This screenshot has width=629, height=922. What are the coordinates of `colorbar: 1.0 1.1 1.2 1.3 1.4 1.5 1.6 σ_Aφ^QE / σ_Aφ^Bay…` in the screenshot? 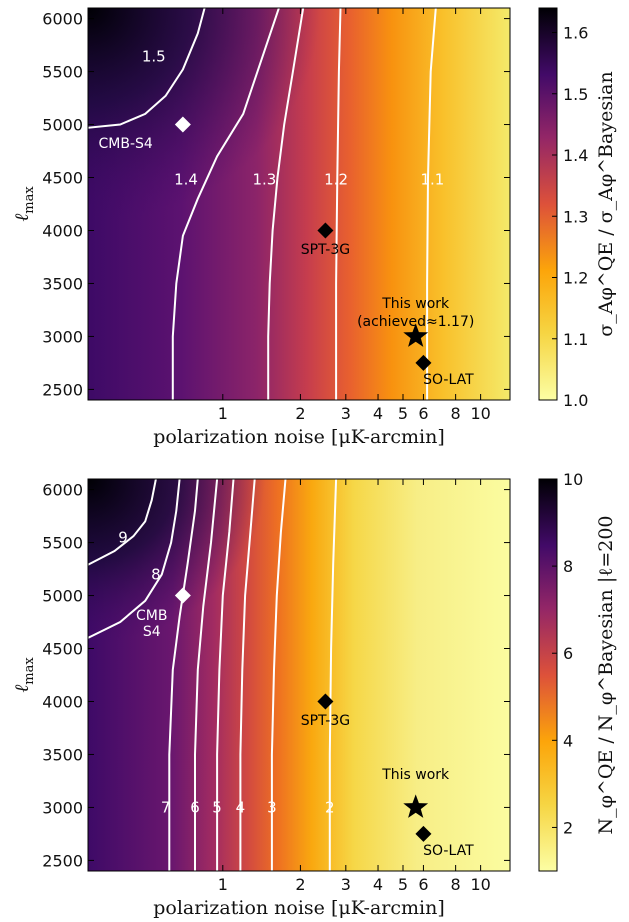 It's located at (577, 208).